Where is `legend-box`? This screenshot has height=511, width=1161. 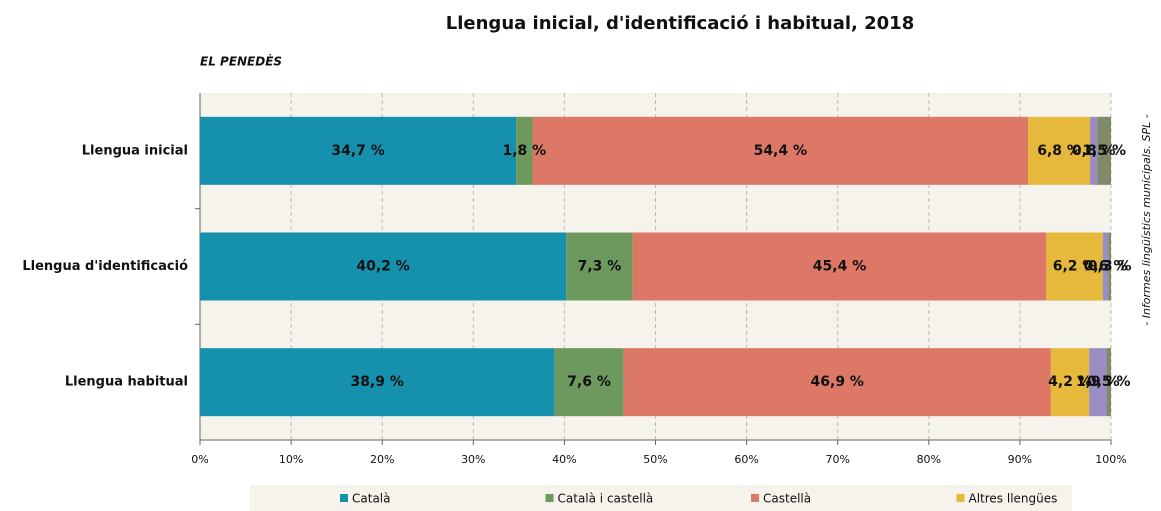 legend-box is located at coordinates (661, 498).